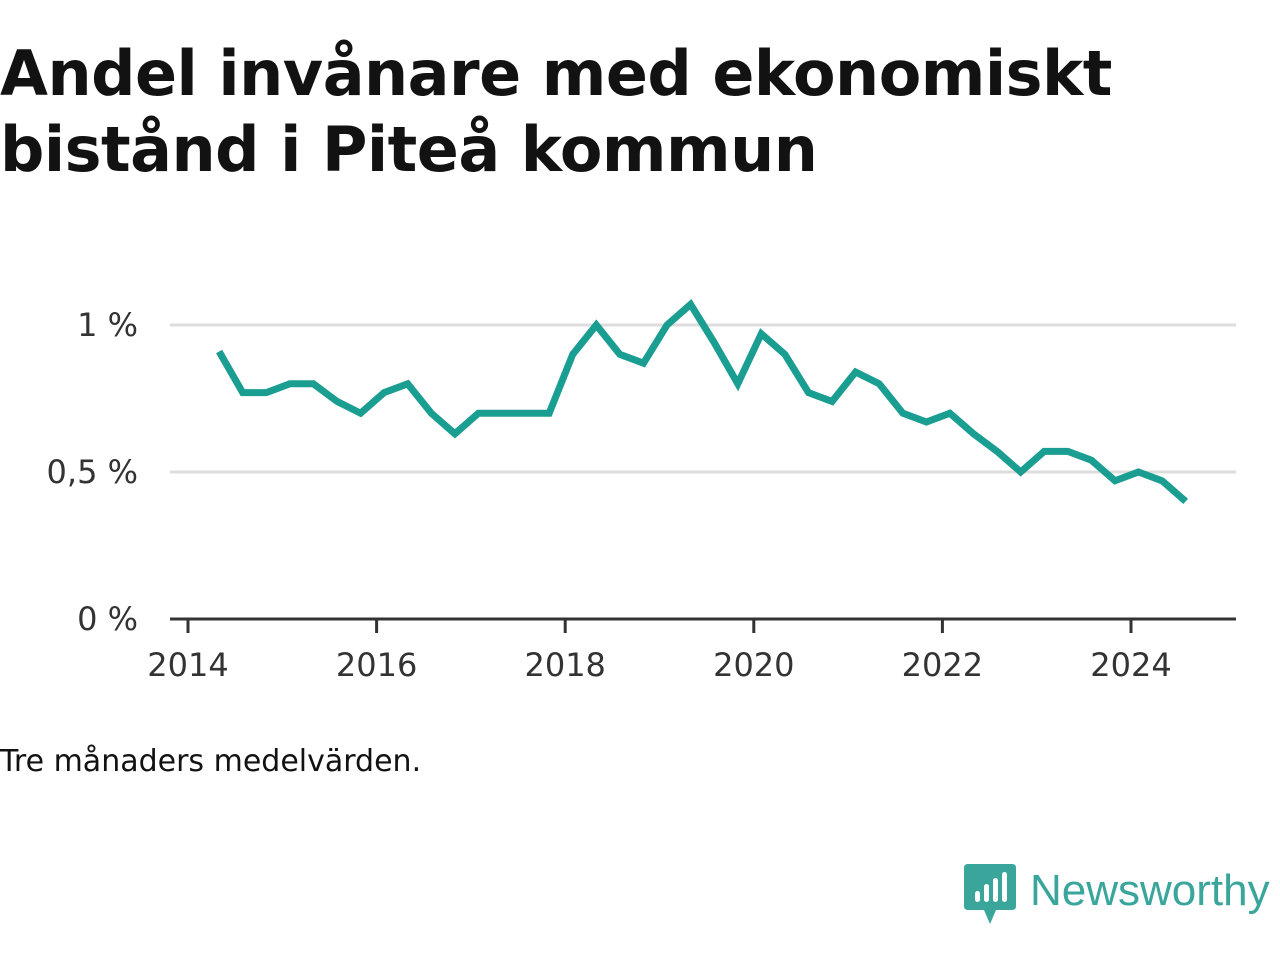 This screenshot has height=960, width=1280. I want to click on x-axis-labels: 2014 2016 2018 2020 2022 2024, so click(659, 665).